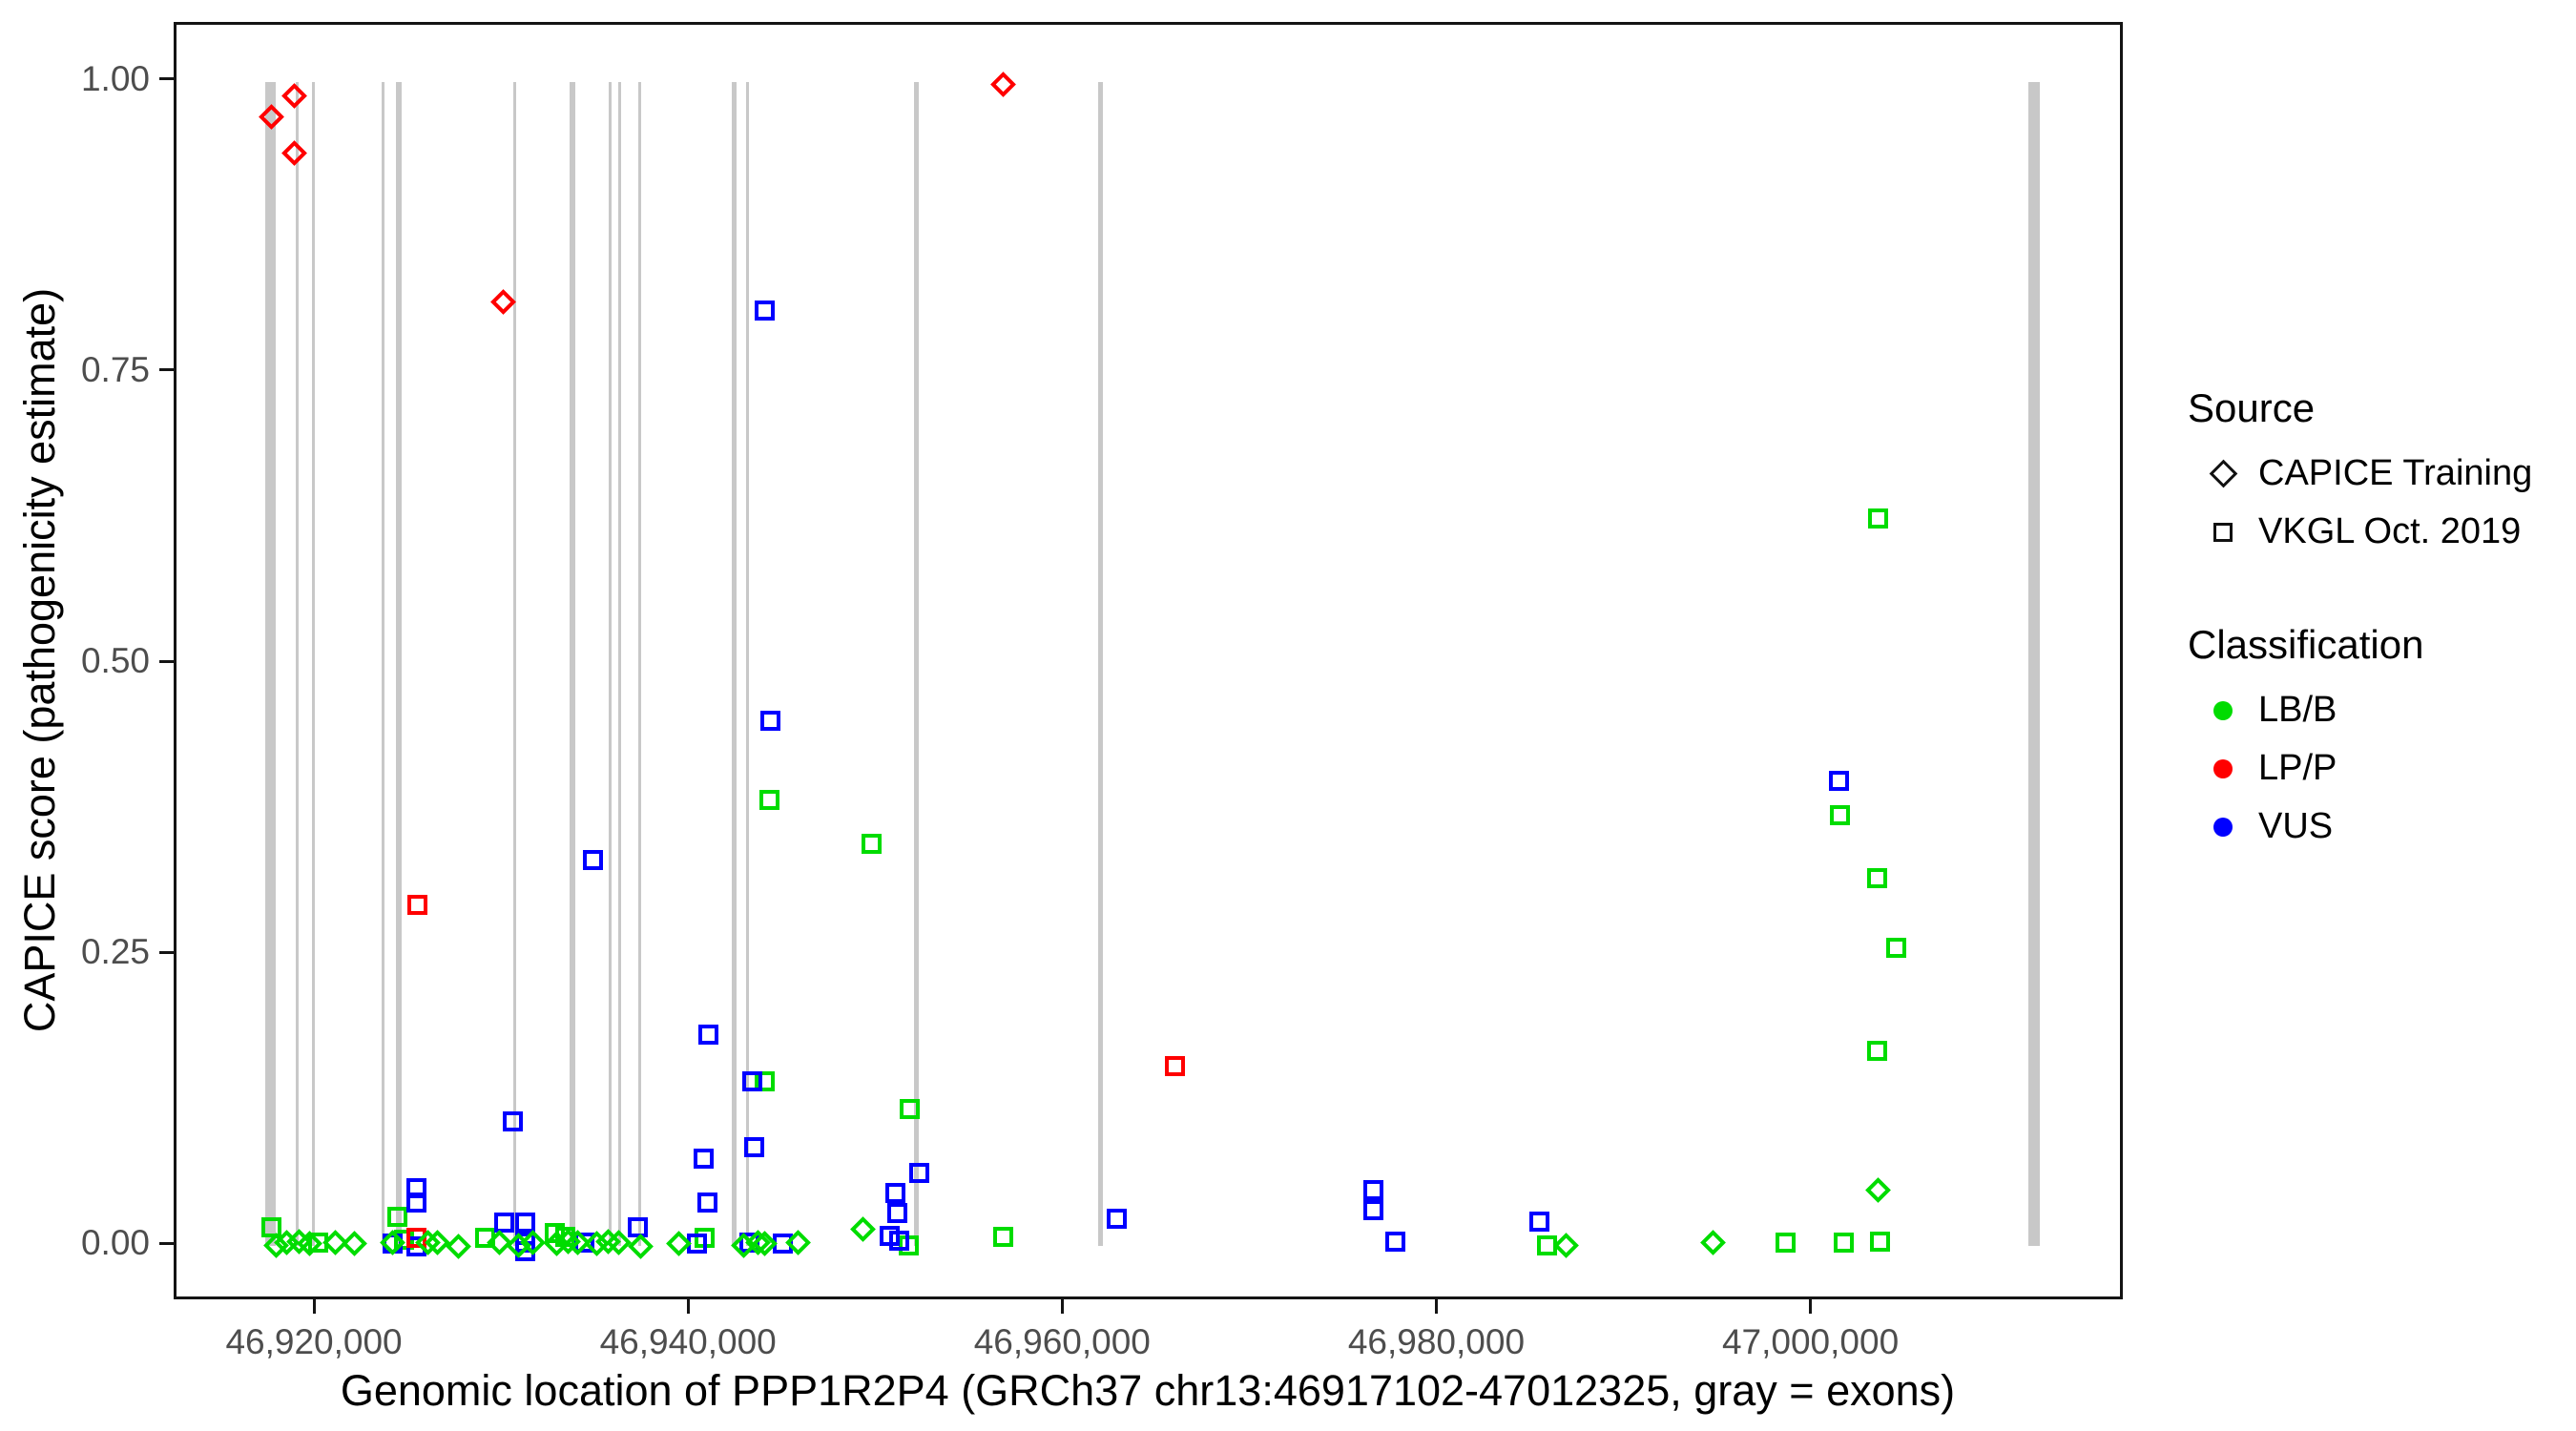 The width and height of the screenshot is (2576, 1431). Describe the element at coordinates (2223, 710) in the screenshot. I see `green-dot-icon` at that location.